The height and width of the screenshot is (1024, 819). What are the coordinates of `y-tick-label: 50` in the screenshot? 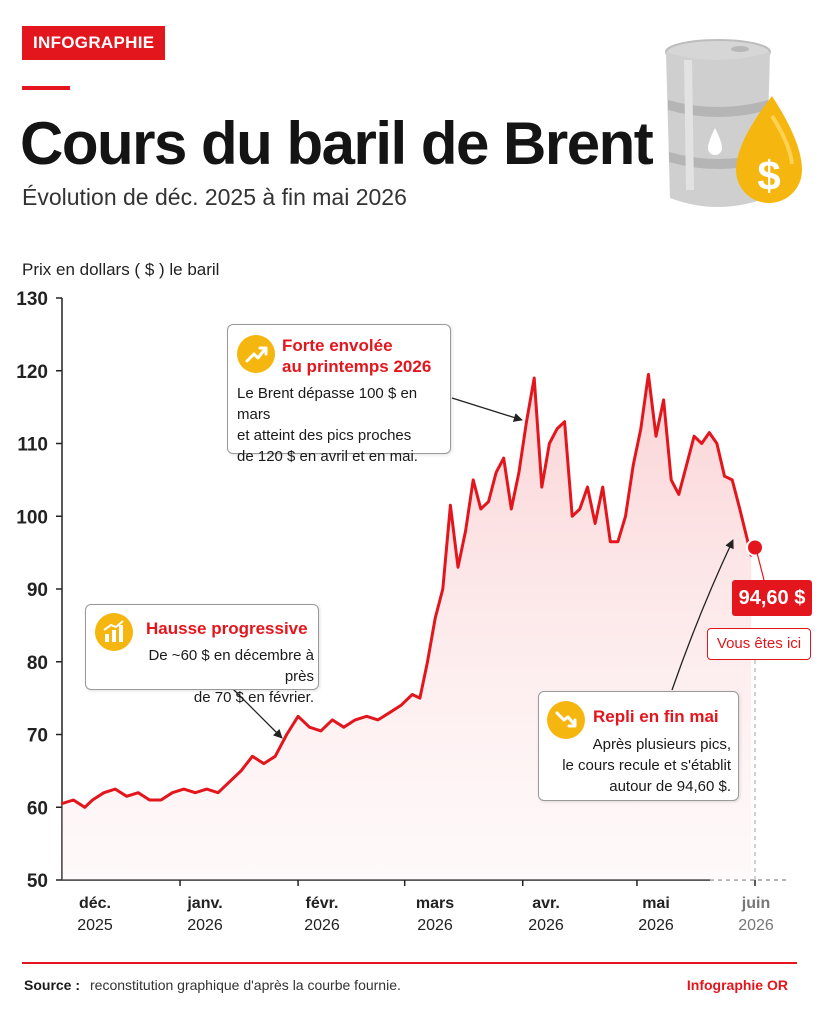 It's located at (37, 881).